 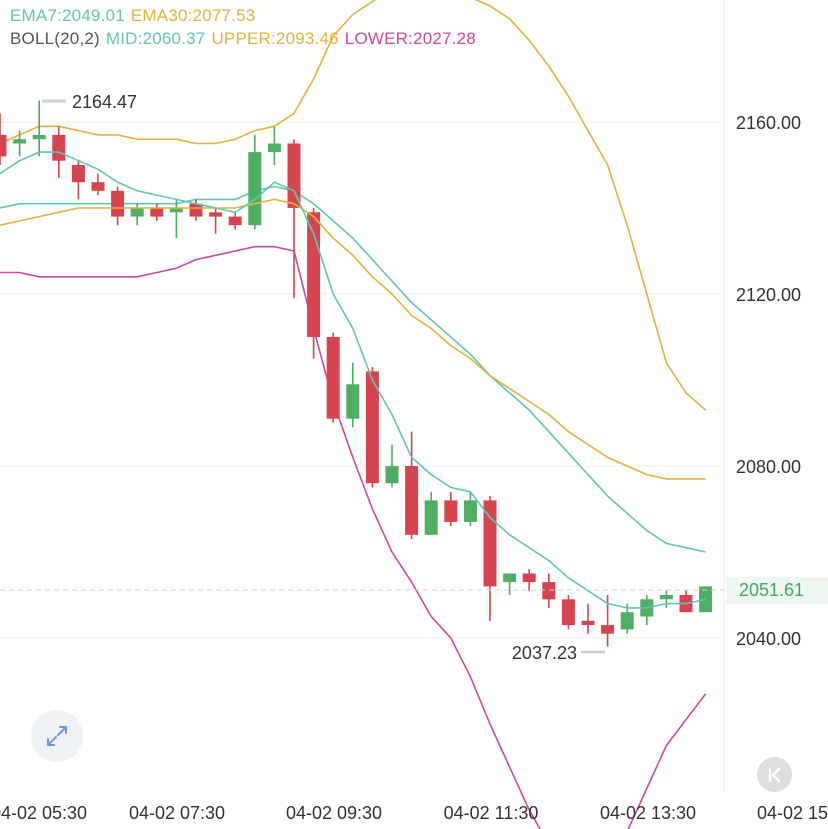 I want to click on k-collapse-icon, so click(x=774, y=774).